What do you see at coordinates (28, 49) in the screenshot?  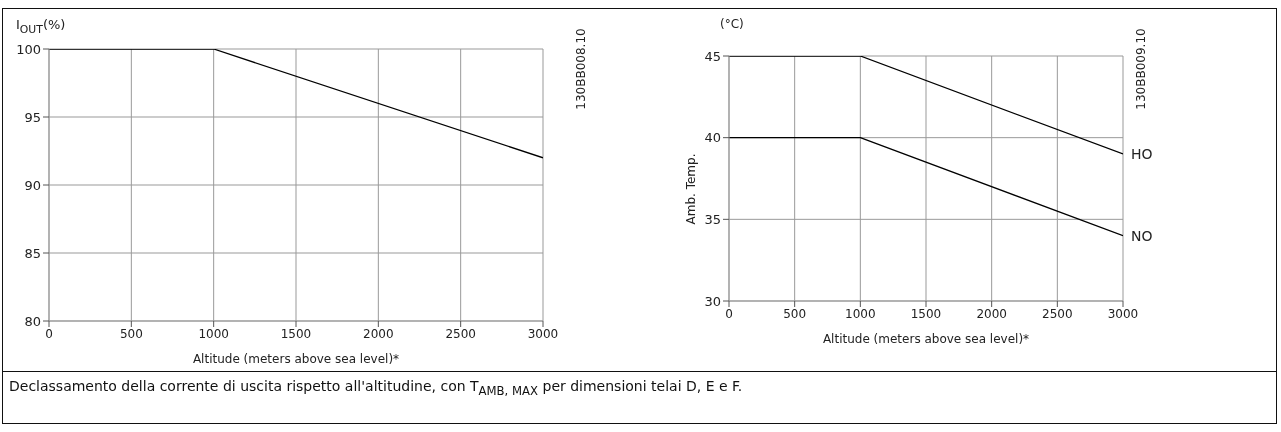 I see `y-tick-label: 100` at bounding box center [28, 49].